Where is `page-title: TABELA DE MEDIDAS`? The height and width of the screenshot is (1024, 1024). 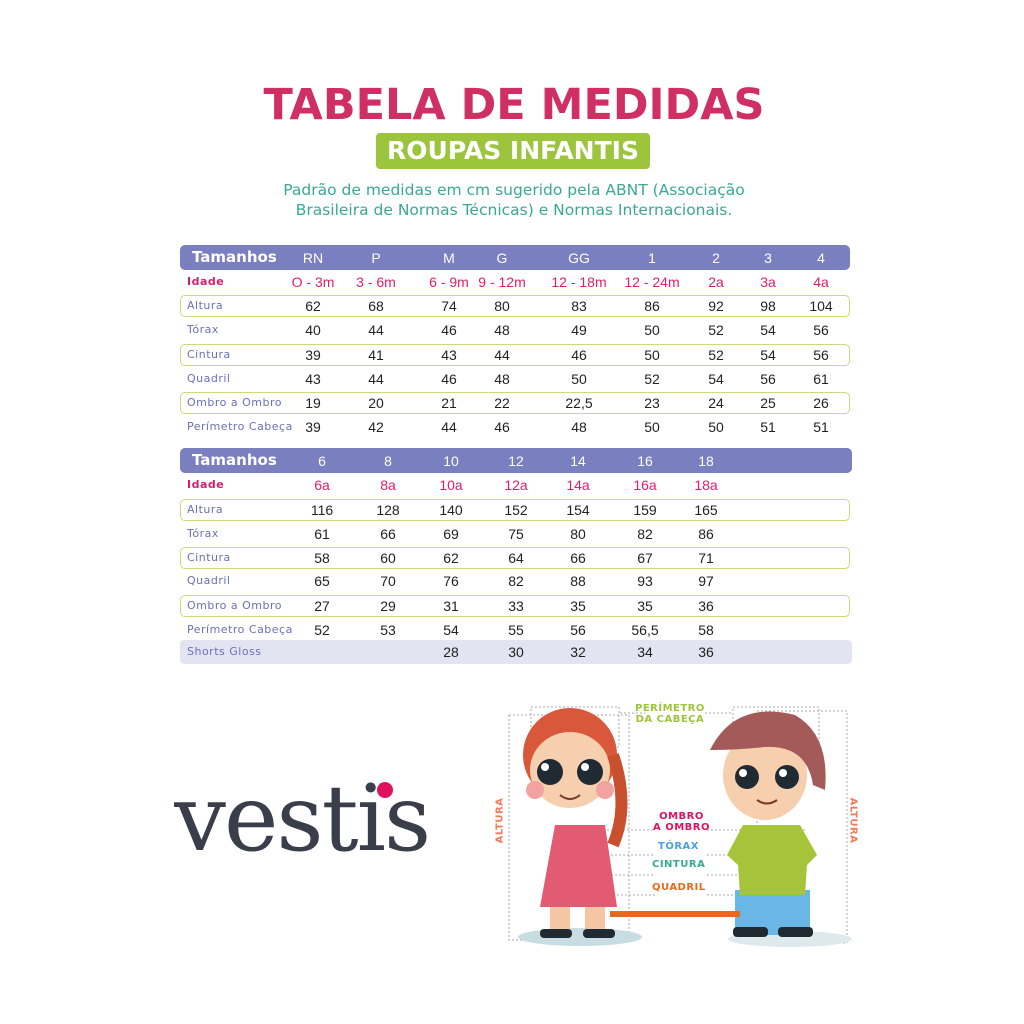
page-title: TABELA DE MEDIDAS is located at coordinates (514, 105).